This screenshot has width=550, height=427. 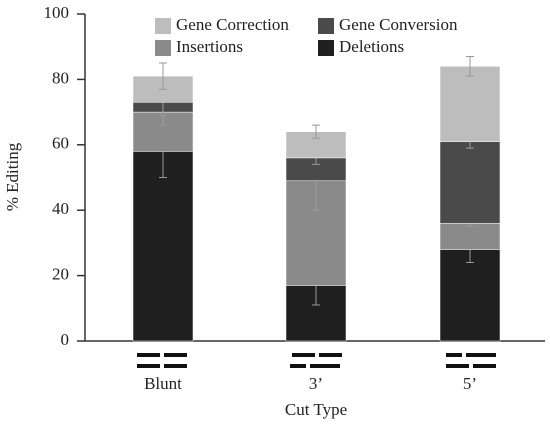 What do you see at coordinates (398, 24) in the screenshot?
I see `legend-label: Gene Conversion` at bounding box center [398, 24].